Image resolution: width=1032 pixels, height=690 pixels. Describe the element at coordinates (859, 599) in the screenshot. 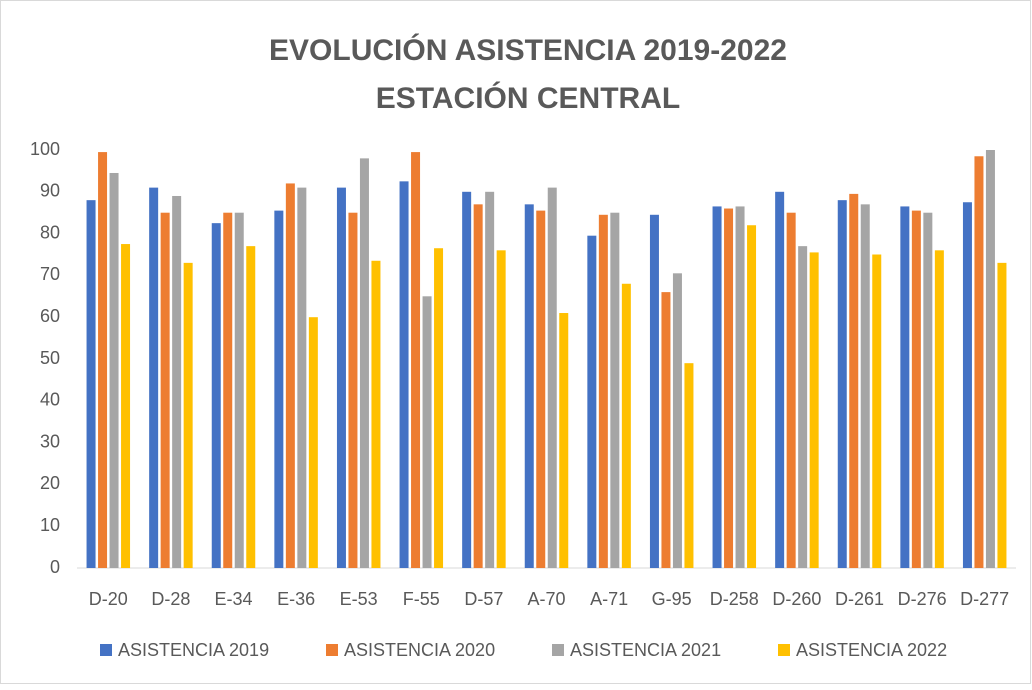

I see `x-tick-label: D-261` at that location.